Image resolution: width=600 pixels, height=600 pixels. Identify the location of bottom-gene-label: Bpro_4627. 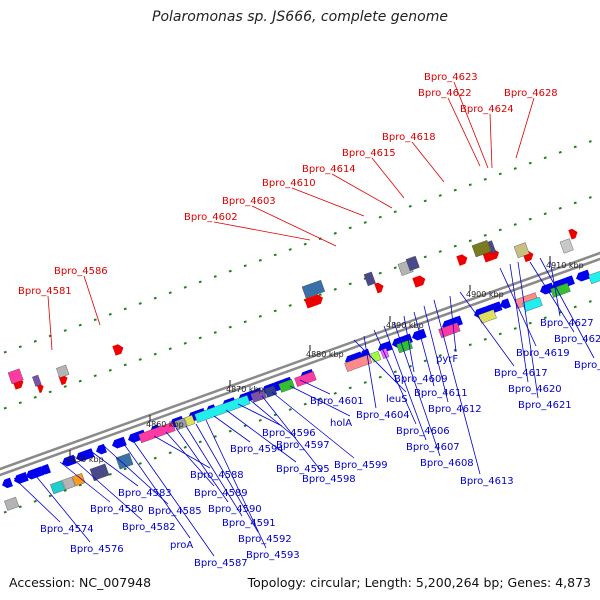
(567, 323).